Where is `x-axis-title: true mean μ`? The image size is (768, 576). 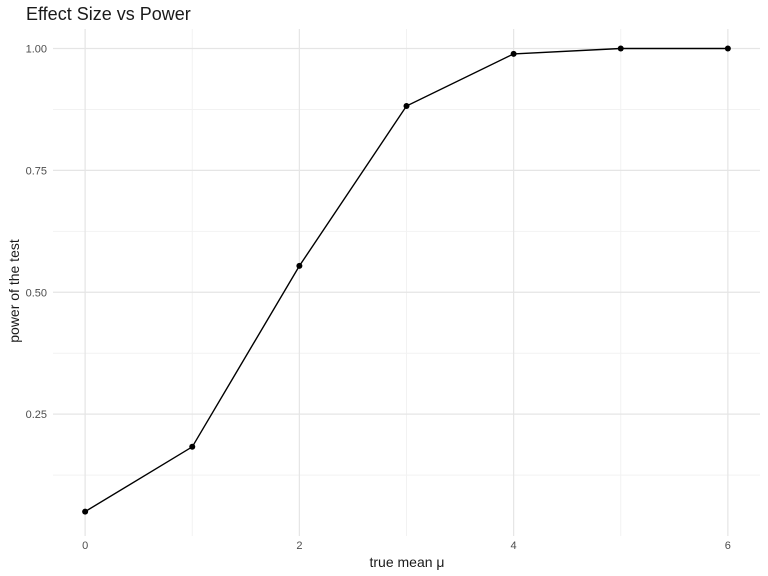
x-axis-title: true mean μ is located at coordinates (407, 562).